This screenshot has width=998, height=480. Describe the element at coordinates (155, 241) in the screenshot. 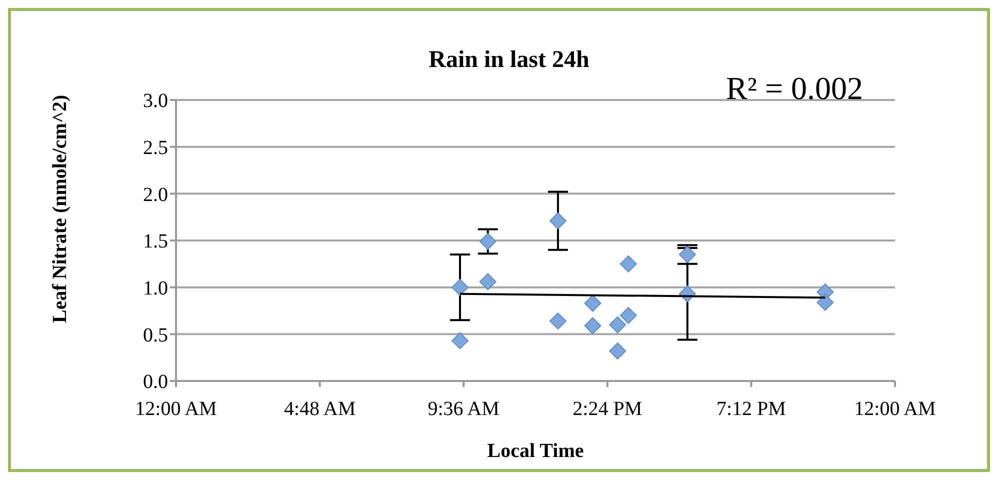

I see `y-tick-label: 1.5` at that location.